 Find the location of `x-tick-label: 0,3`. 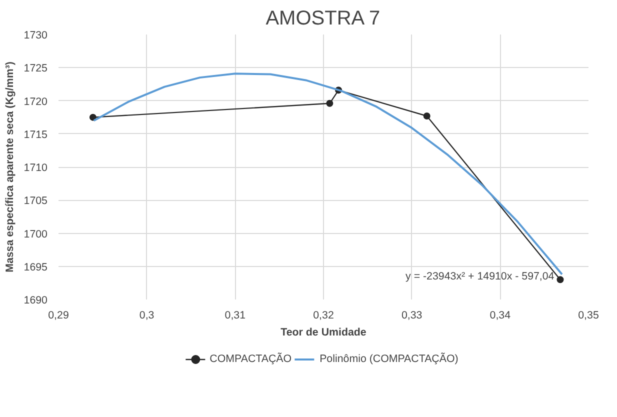

x-tick-label: 0,3 is located at coordinates (146, 316).